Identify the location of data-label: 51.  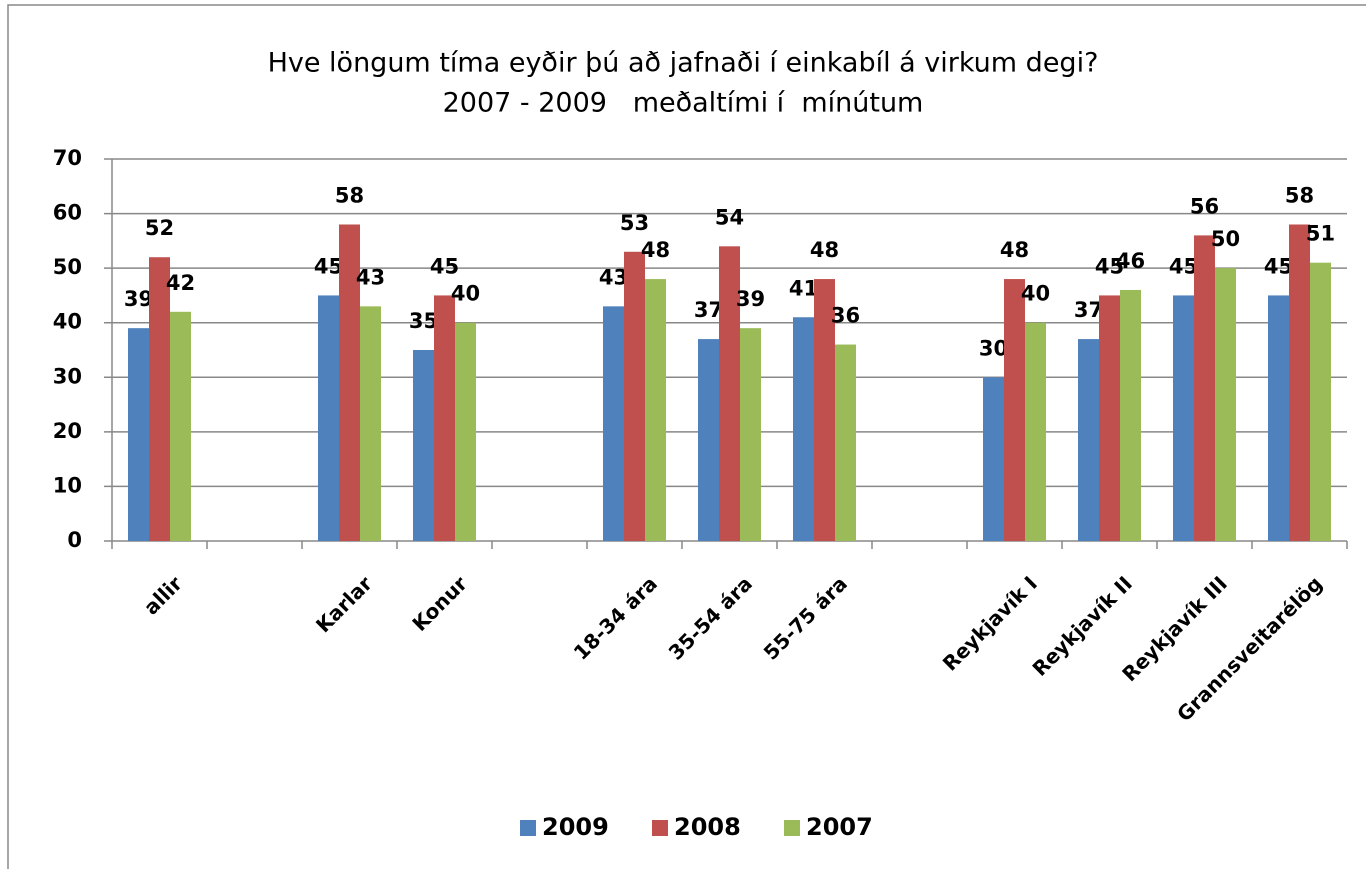
(1320, 234).